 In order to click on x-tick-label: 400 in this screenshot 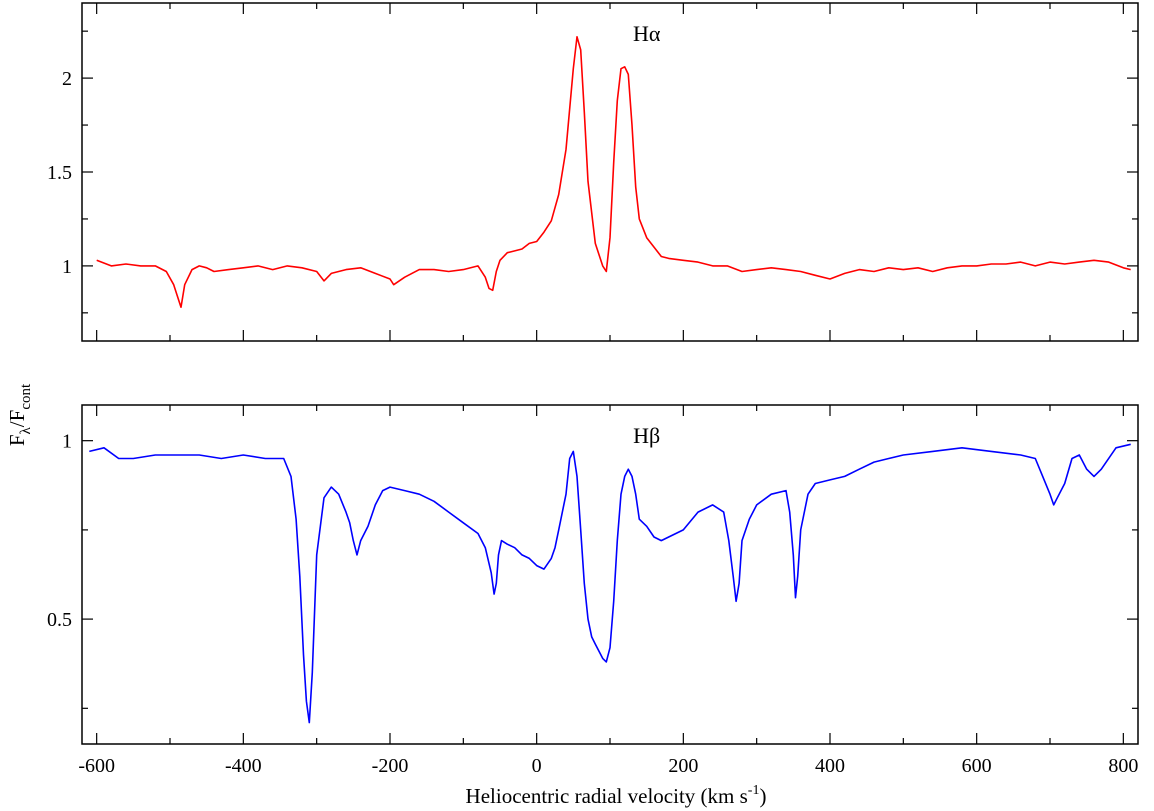, I will do `click(830, 766)`.